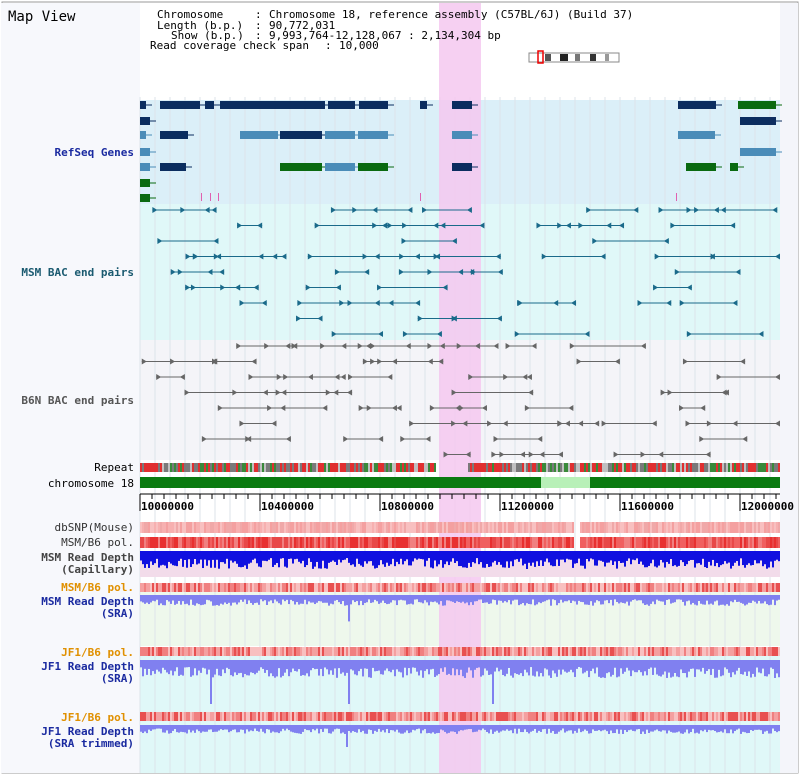 The height and width of the screenshot is (775, 800). What do you see at coordinates (385, 35) in the screenshot?
I see `show-value: 9,993,764-12,128,067 : 2,134,304 bp` at bounding box center [385, 35].